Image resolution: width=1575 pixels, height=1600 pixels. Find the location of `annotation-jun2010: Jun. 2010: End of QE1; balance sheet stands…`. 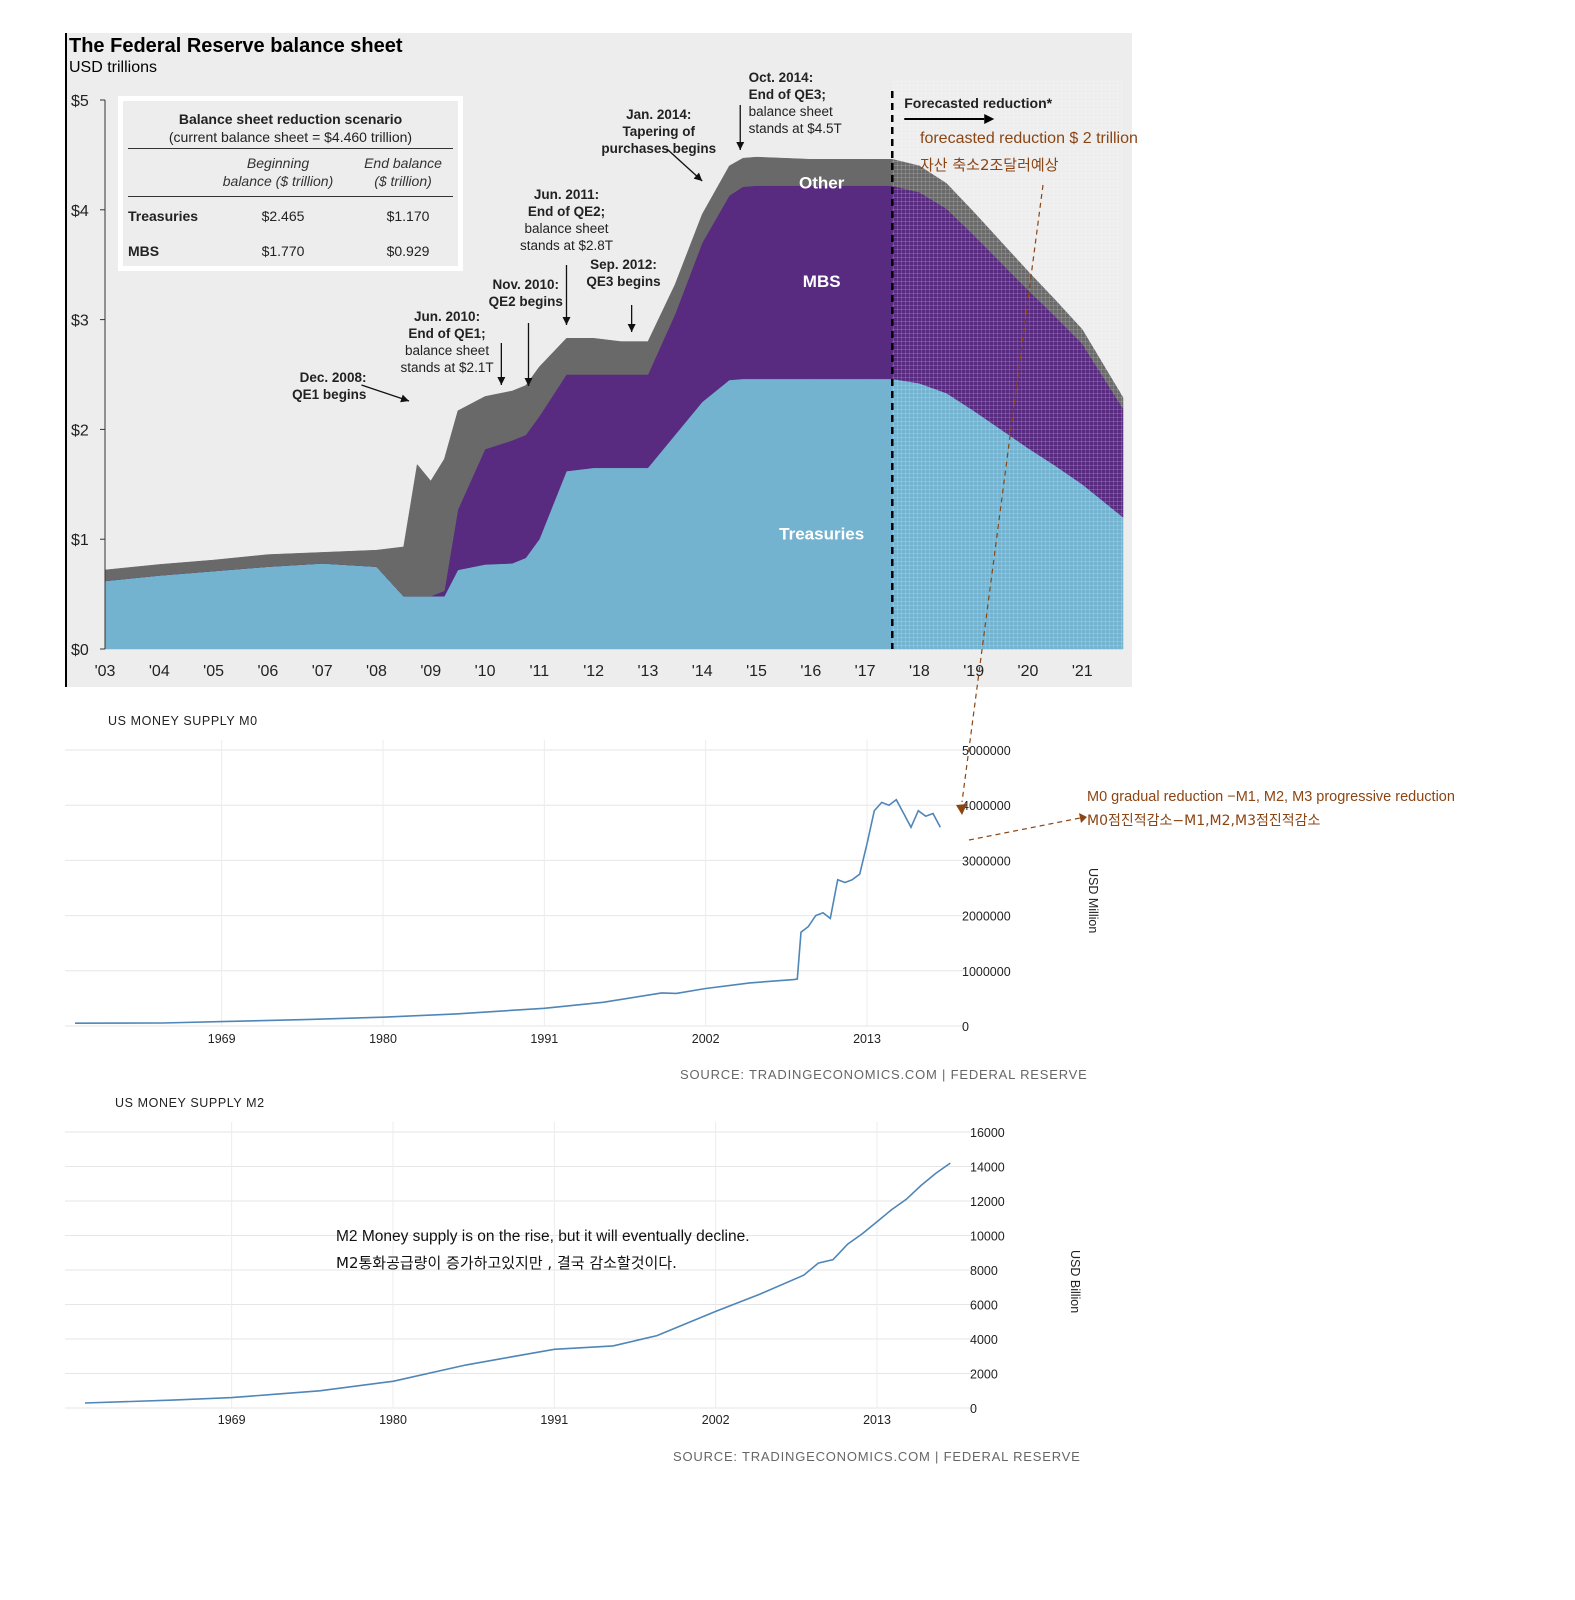

annotation-jun2010: Jun. 2010: End of QE1; balance sheet stands… is located at coordinates (447, 342).